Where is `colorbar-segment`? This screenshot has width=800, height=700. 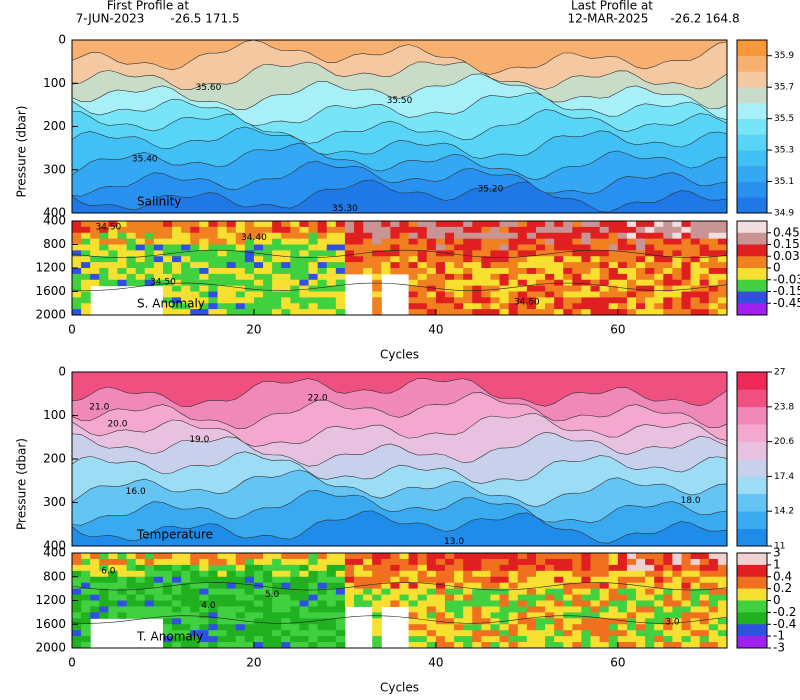
colorbar-segment is located at coordinates (752, 618).